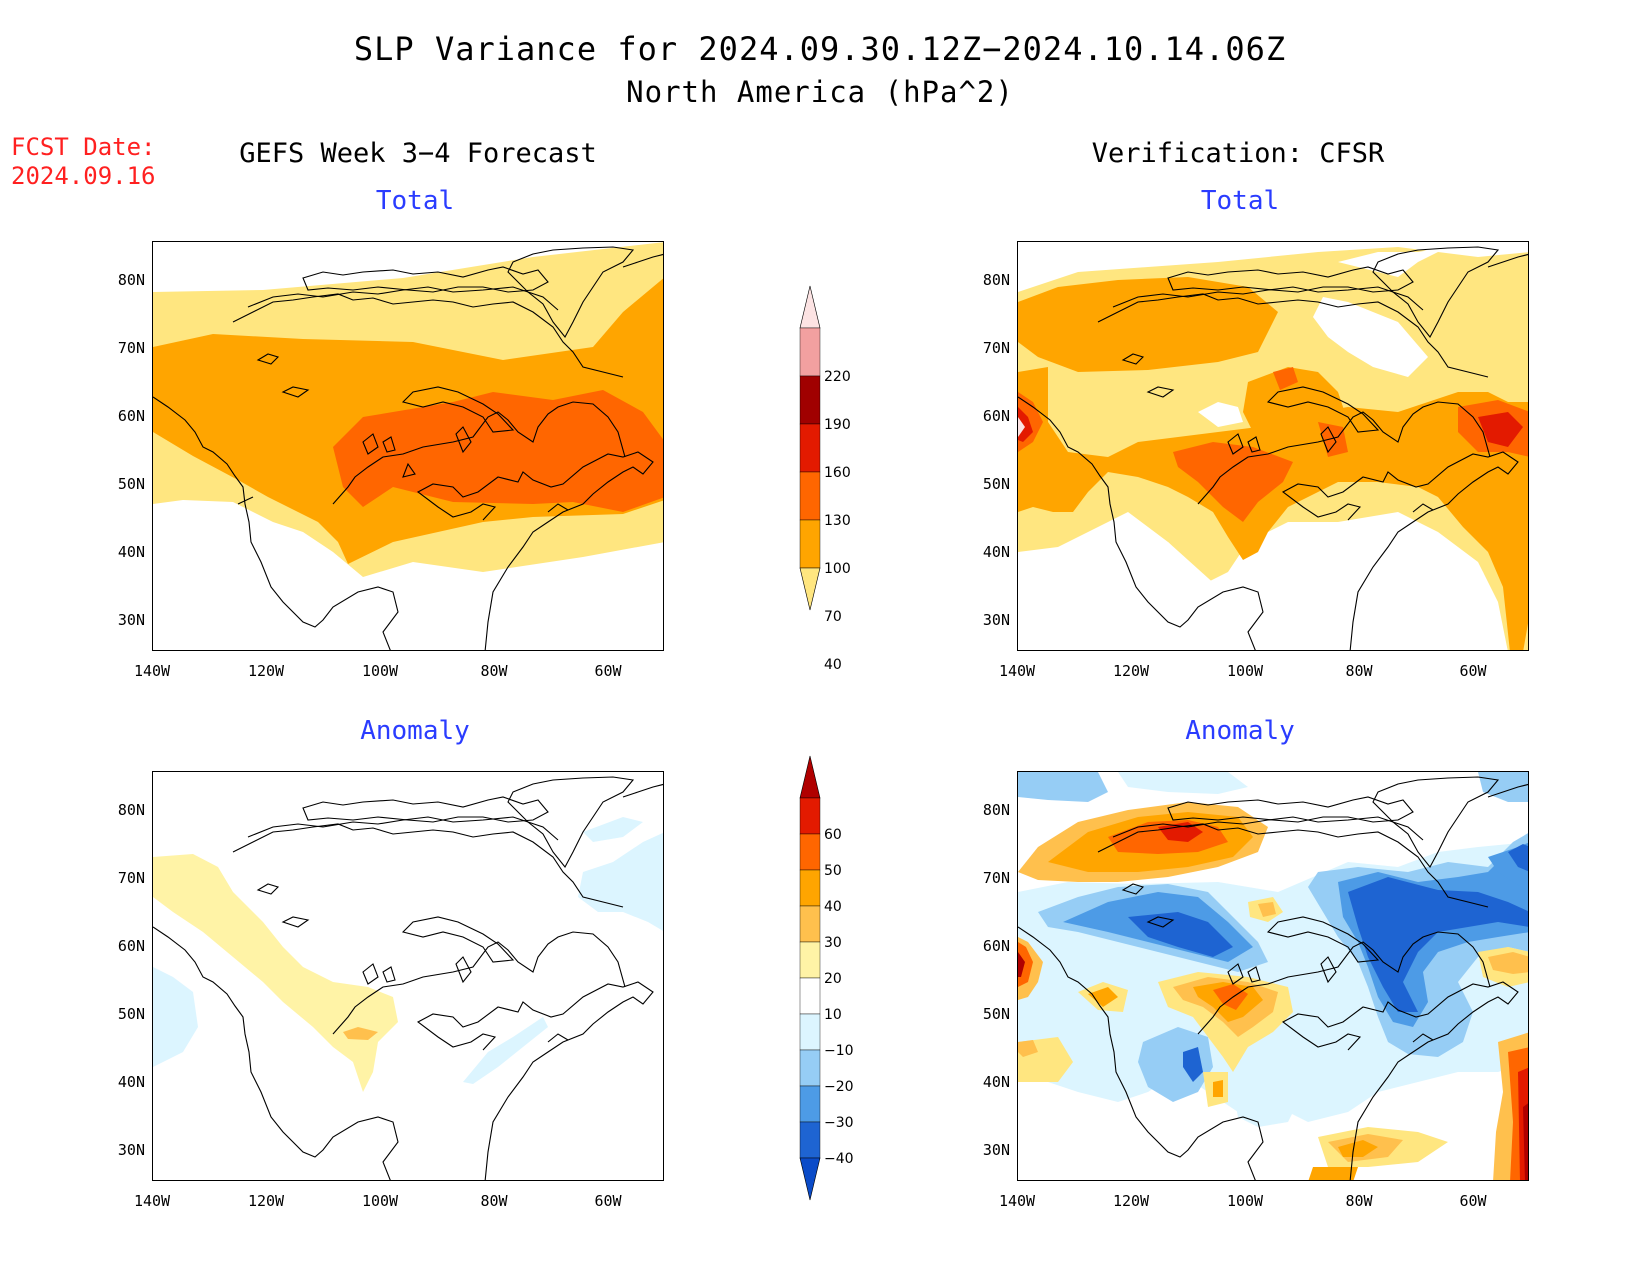  Describe the element at coordinates (833, 665) in the screenshot. I see `colorbar-total-level-label: 40` at that location.